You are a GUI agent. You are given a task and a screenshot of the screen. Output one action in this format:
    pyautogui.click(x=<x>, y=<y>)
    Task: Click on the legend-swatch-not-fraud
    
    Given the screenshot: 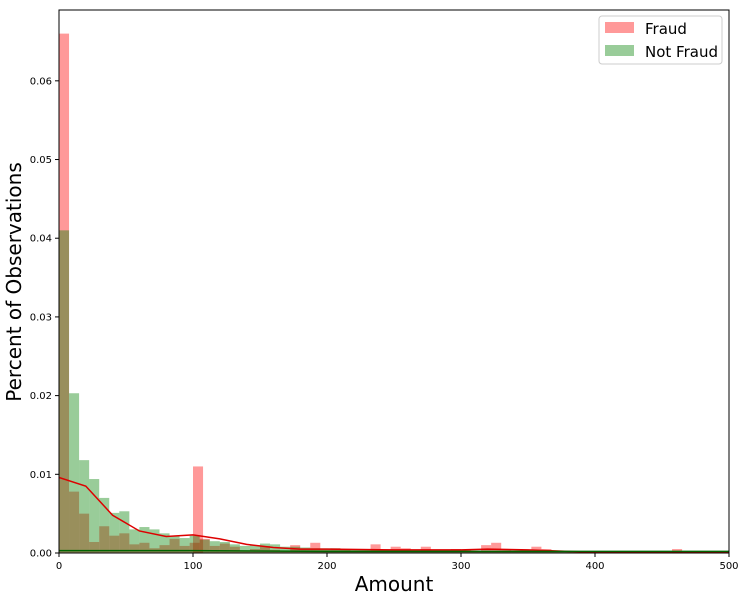 What is the action you would take?
    pyautogui.click(x=619, y=50)
    